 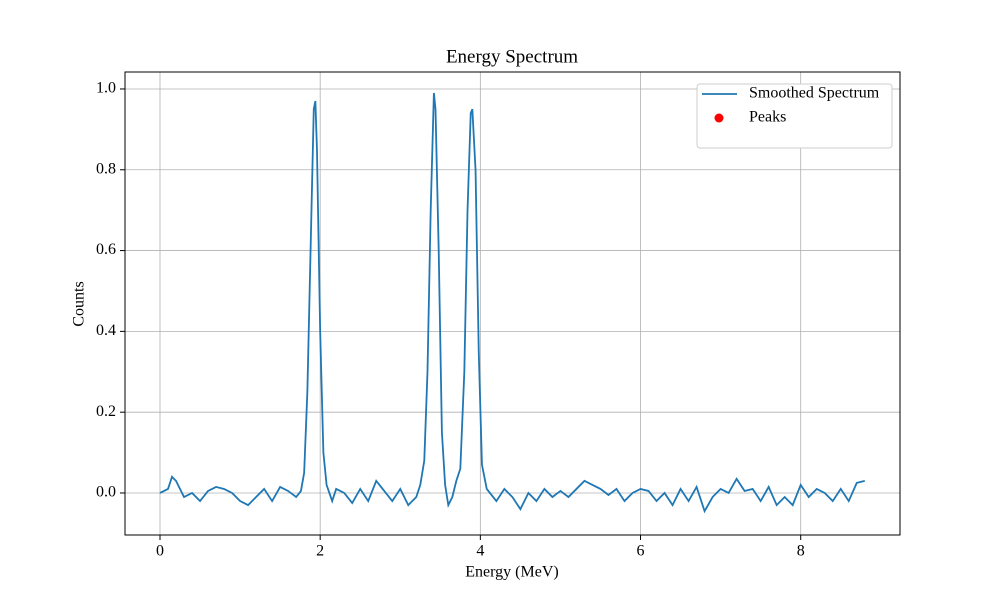 I want to click on legend-box, so click(x=794, y=116).